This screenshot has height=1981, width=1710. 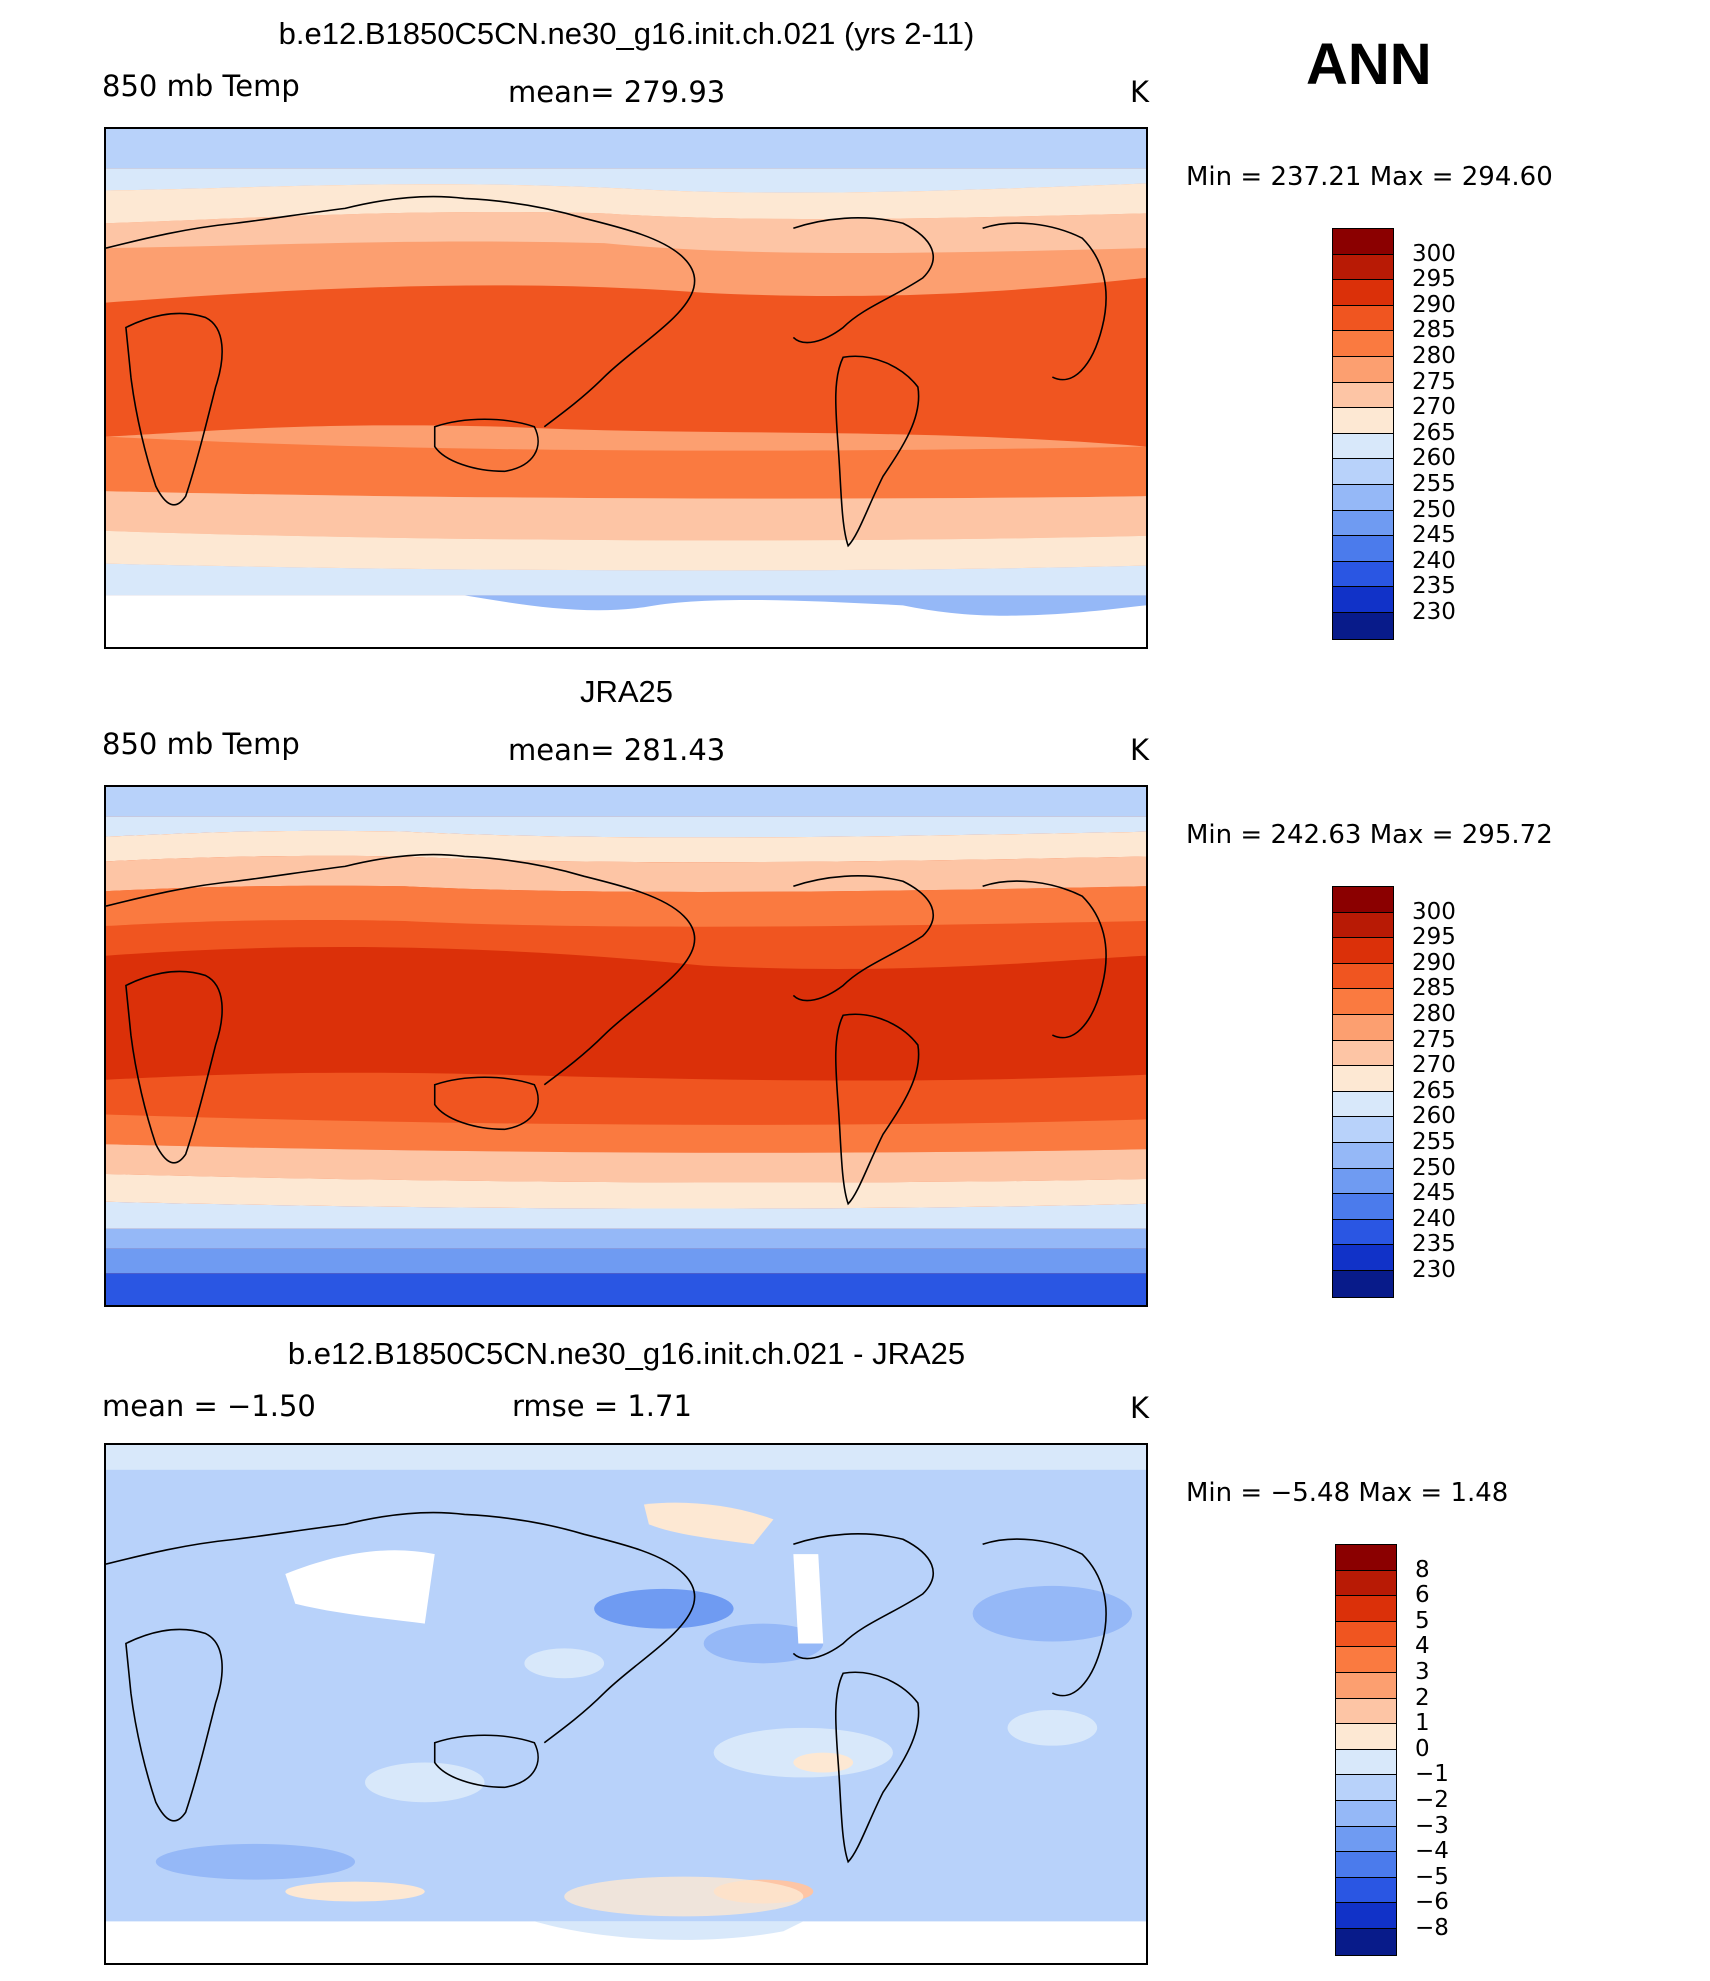 What do you see at coordinates (1432, 1825) in the screenshot?
I see `colorbar-tick-label: −3` at bounding box center [1432, 1825].